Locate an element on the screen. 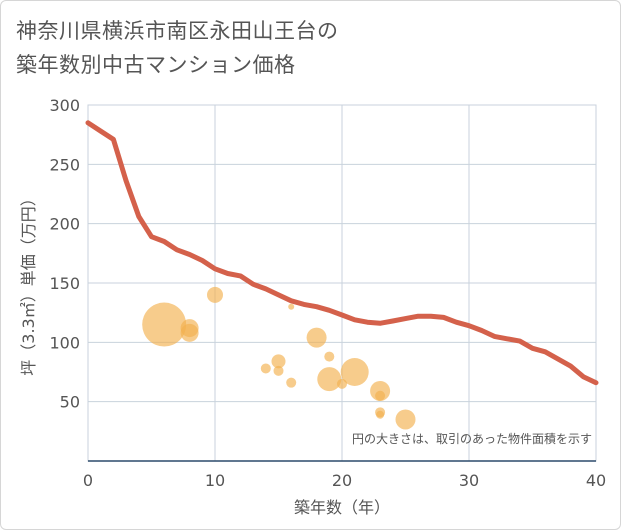 The image size is (621, 530). x-tick-label: 10 is located at coordinates (215, 480).